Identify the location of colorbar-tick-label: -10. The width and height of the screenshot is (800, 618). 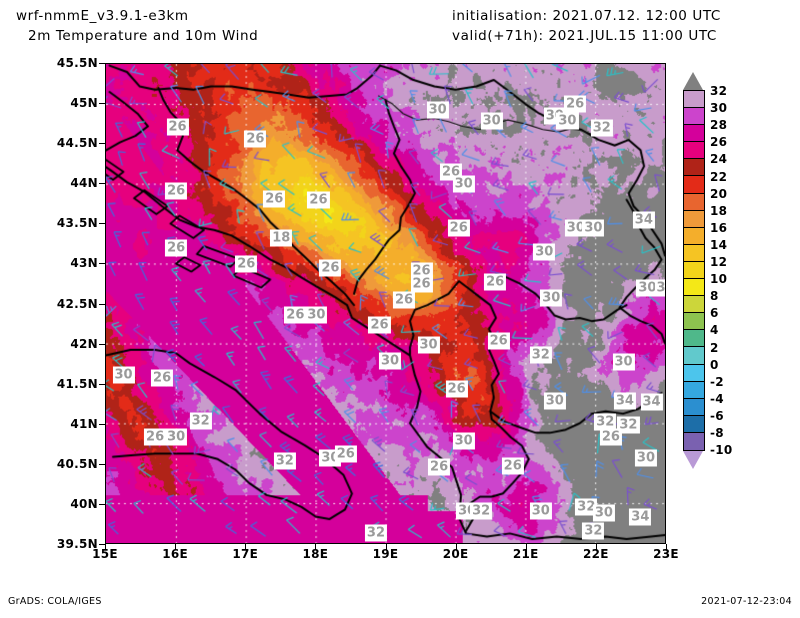
(721, 450).